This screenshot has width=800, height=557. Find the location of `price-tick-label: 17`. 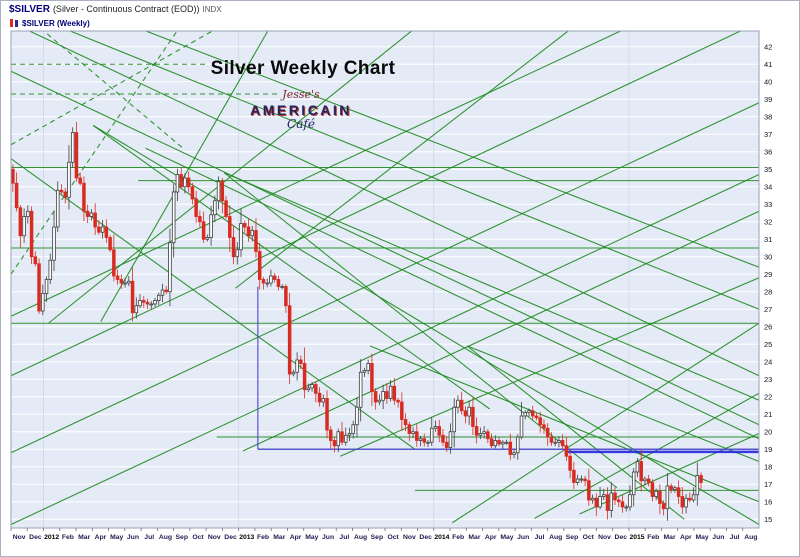

price-tick-label: 17 is located at coordinates (768, 484).